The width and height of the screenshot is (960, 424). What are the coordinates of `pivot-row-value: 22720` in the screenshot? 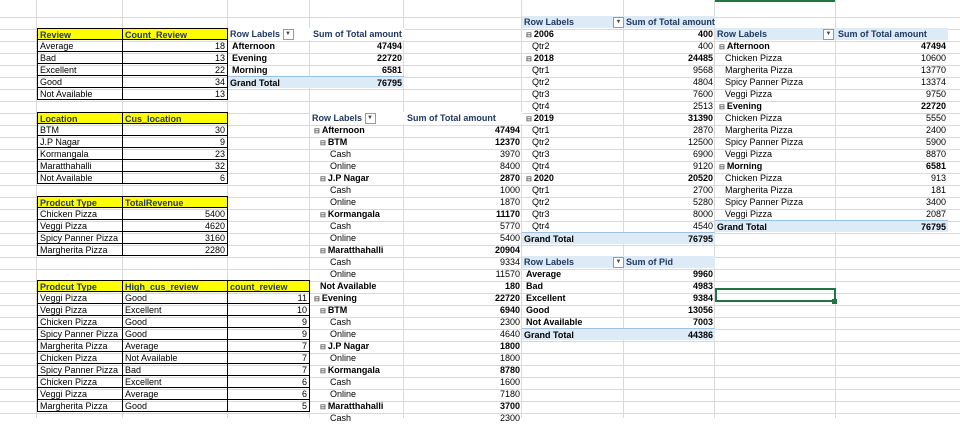 It's located at (389, 58).